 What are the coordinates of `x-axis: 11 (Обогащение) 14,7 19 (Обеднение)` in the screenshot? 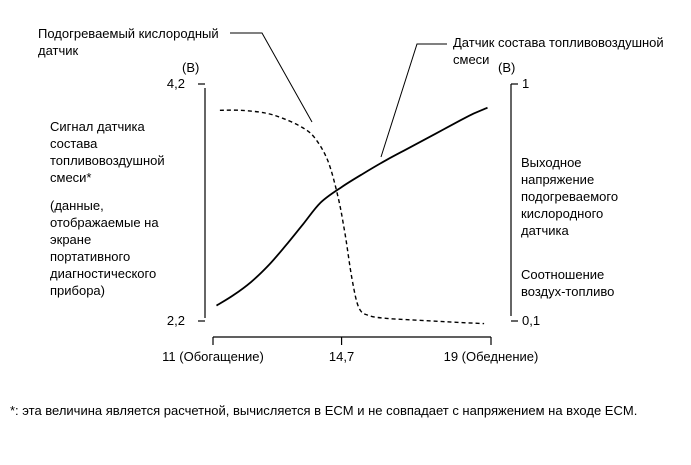 It's located at (350, 350).